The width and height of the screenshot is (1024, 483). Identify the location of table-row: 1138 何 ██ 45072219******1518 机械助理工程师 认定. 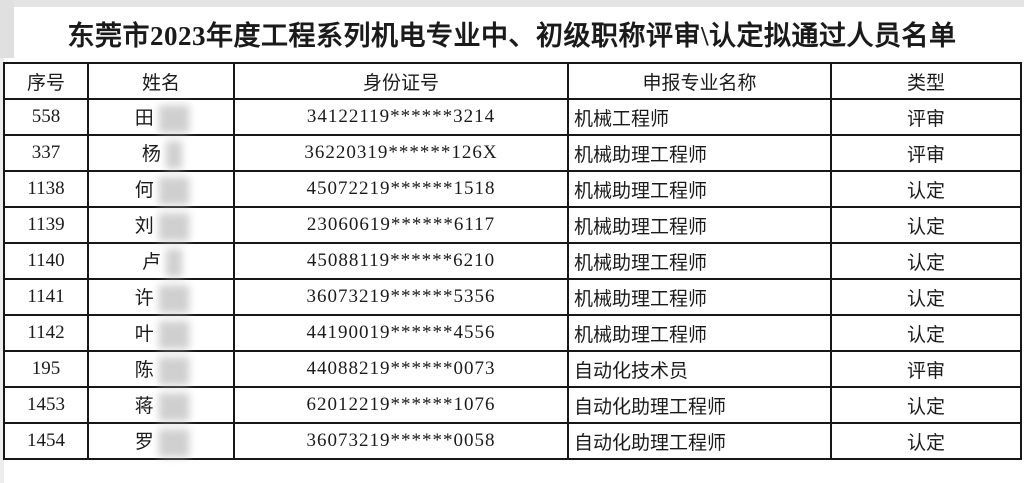
(512, 189).